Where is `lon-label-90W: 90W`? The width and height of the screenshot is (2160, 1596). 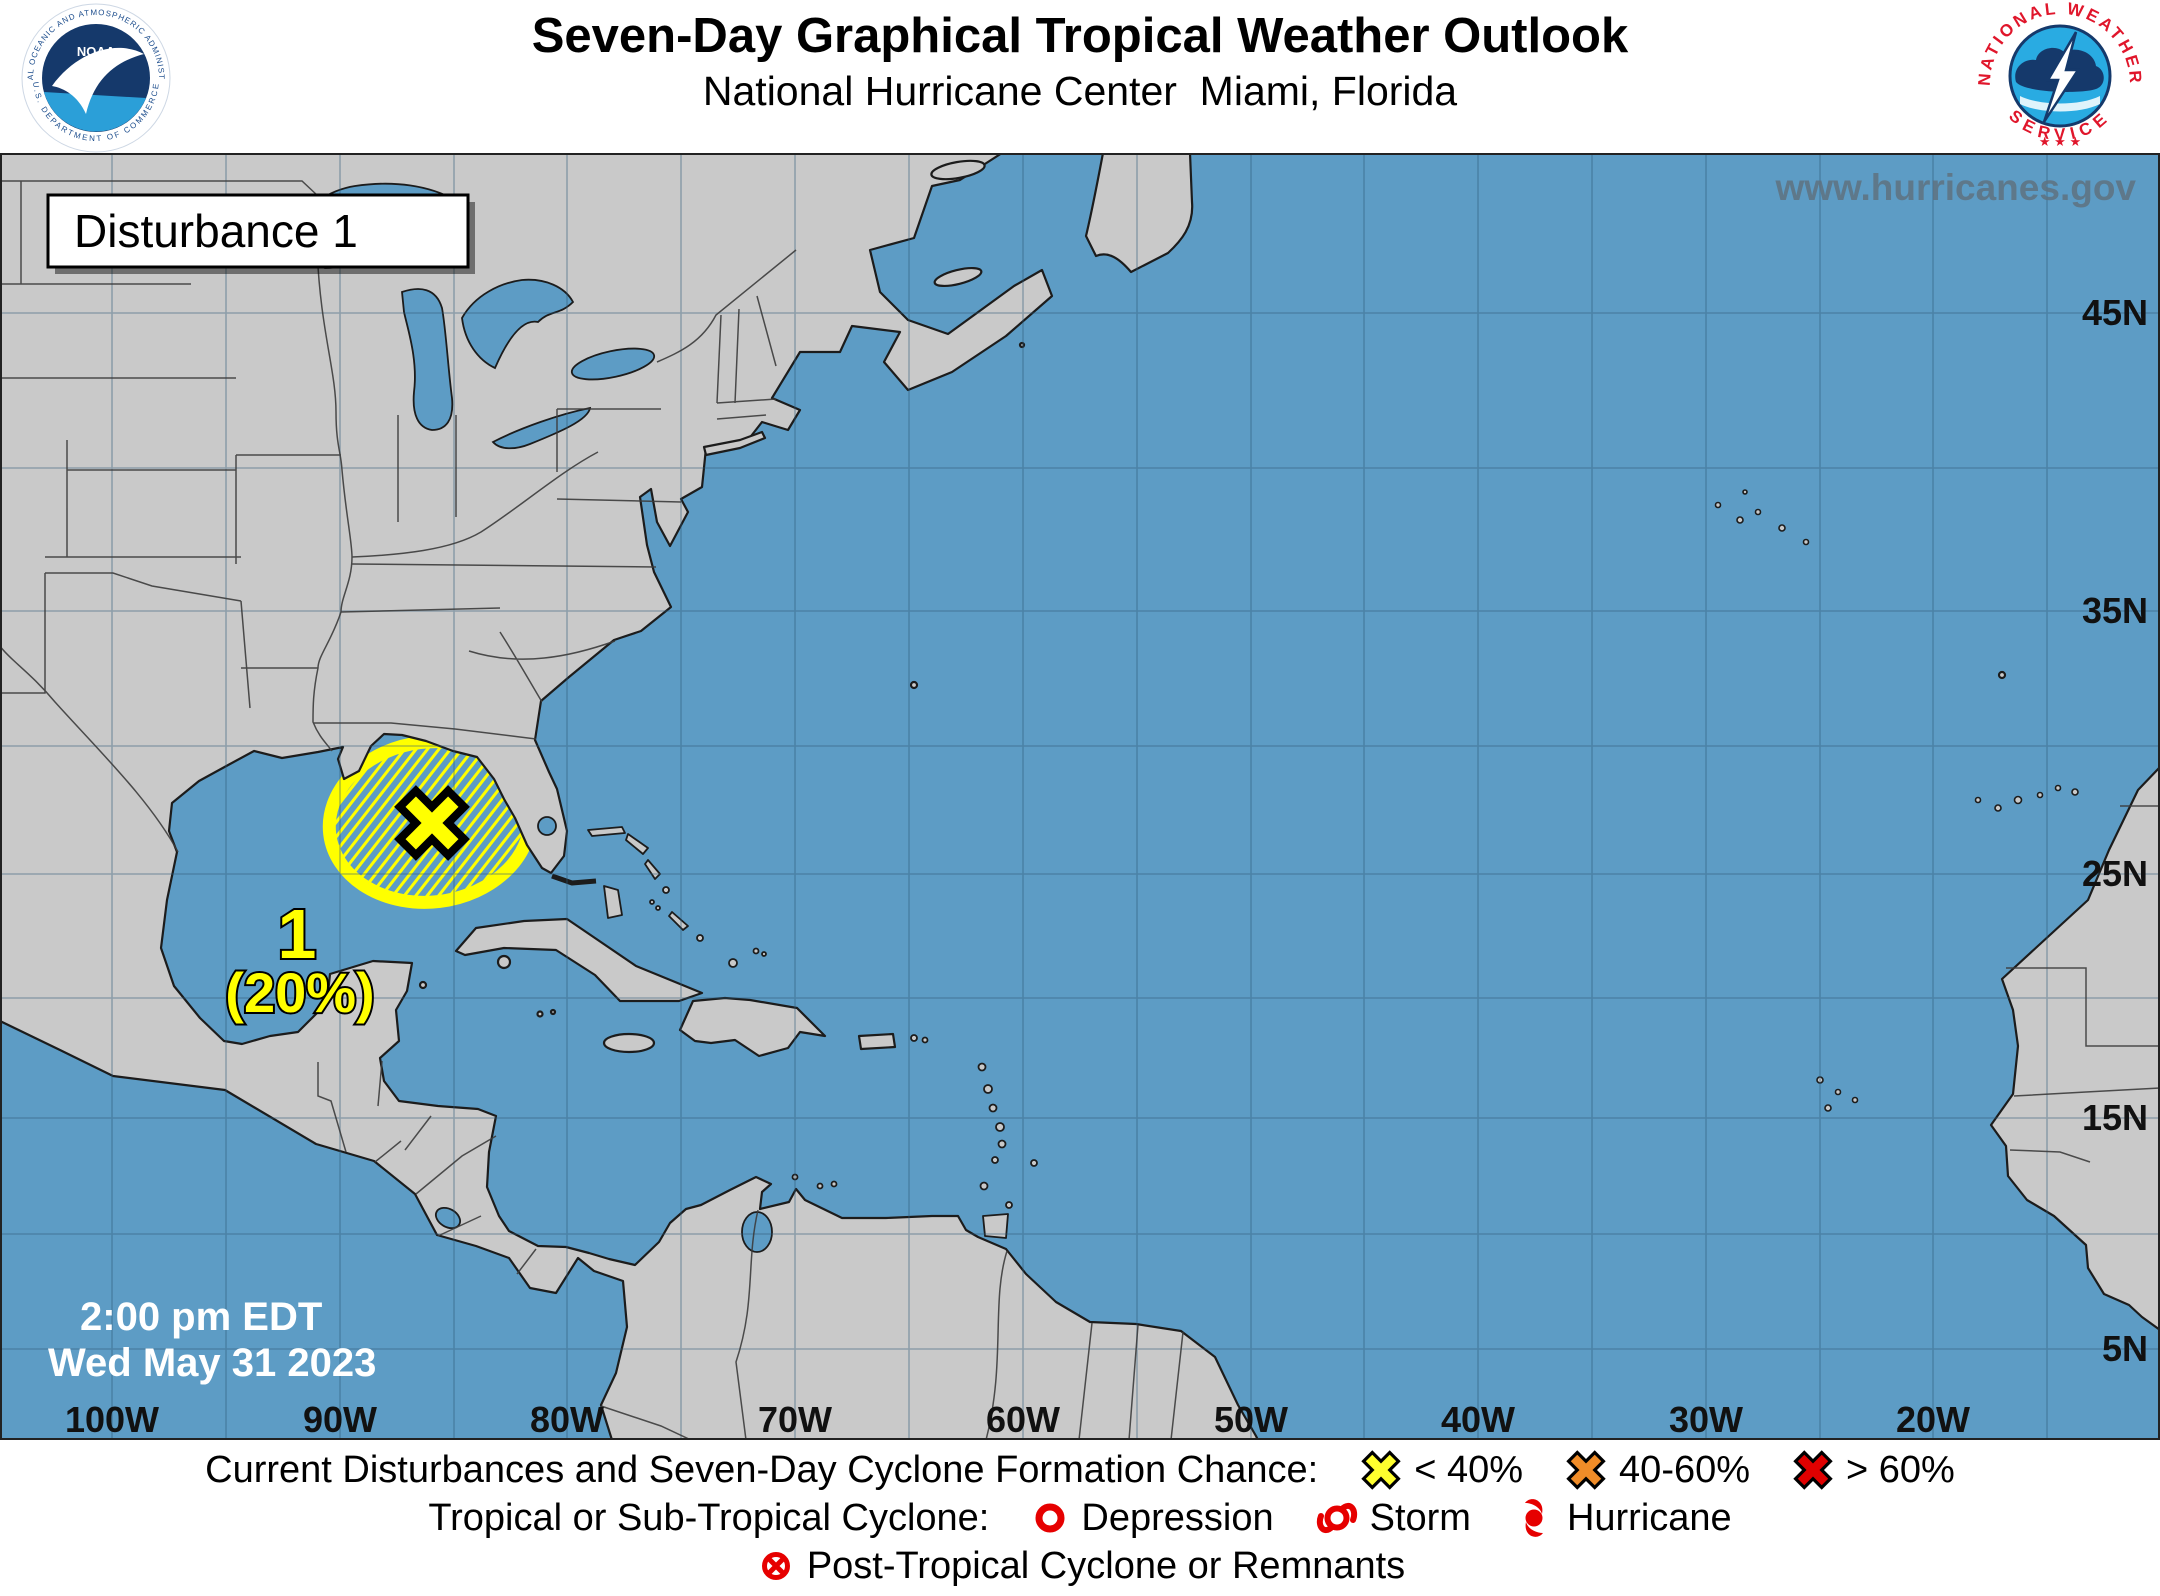 lon-label-90W: 90W is located at coordinates (340, 1419).